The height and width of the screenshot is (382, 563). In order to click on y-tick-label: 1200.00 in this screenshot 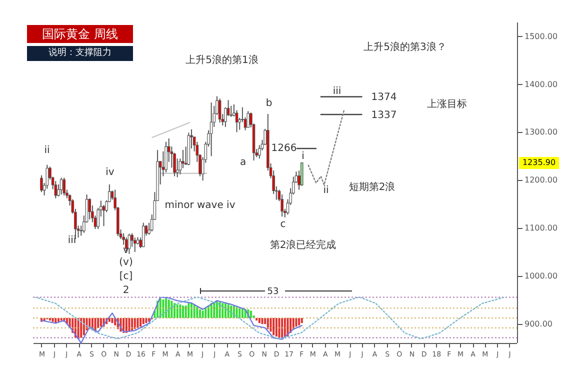, I will do `click(541, 180)`.